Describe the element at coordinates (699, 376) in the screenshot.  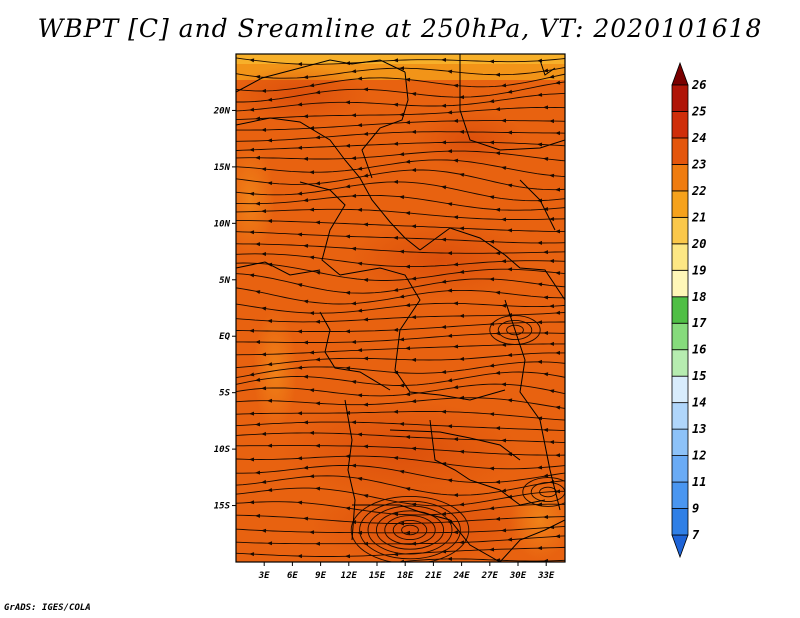
I see `colorbar-label: 15` at that location.